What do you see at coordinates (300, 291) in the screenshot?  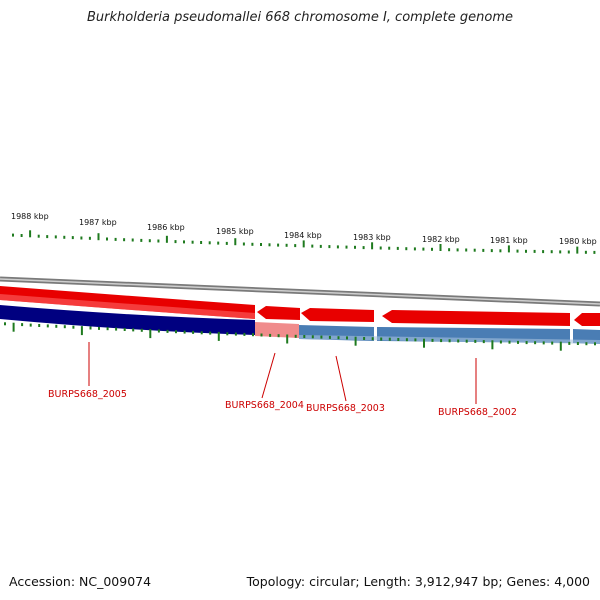 I see `backbone-track-highlight` at bounding box center [300, 291].